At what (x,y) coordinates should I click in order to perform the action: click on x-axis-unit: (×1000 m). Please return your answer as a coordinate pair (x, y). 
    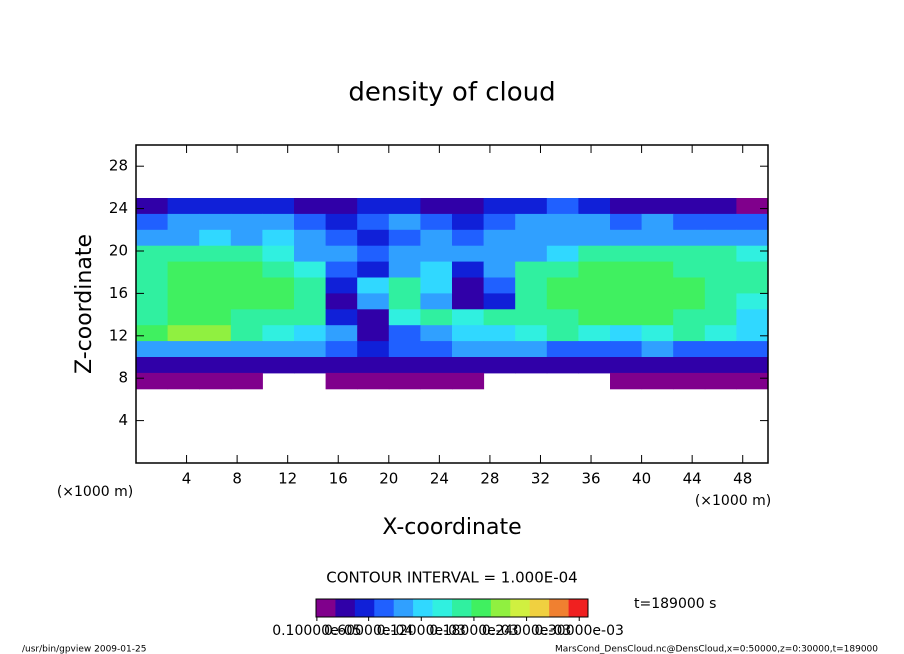
    Looking at the image, I should click on (733, 501).